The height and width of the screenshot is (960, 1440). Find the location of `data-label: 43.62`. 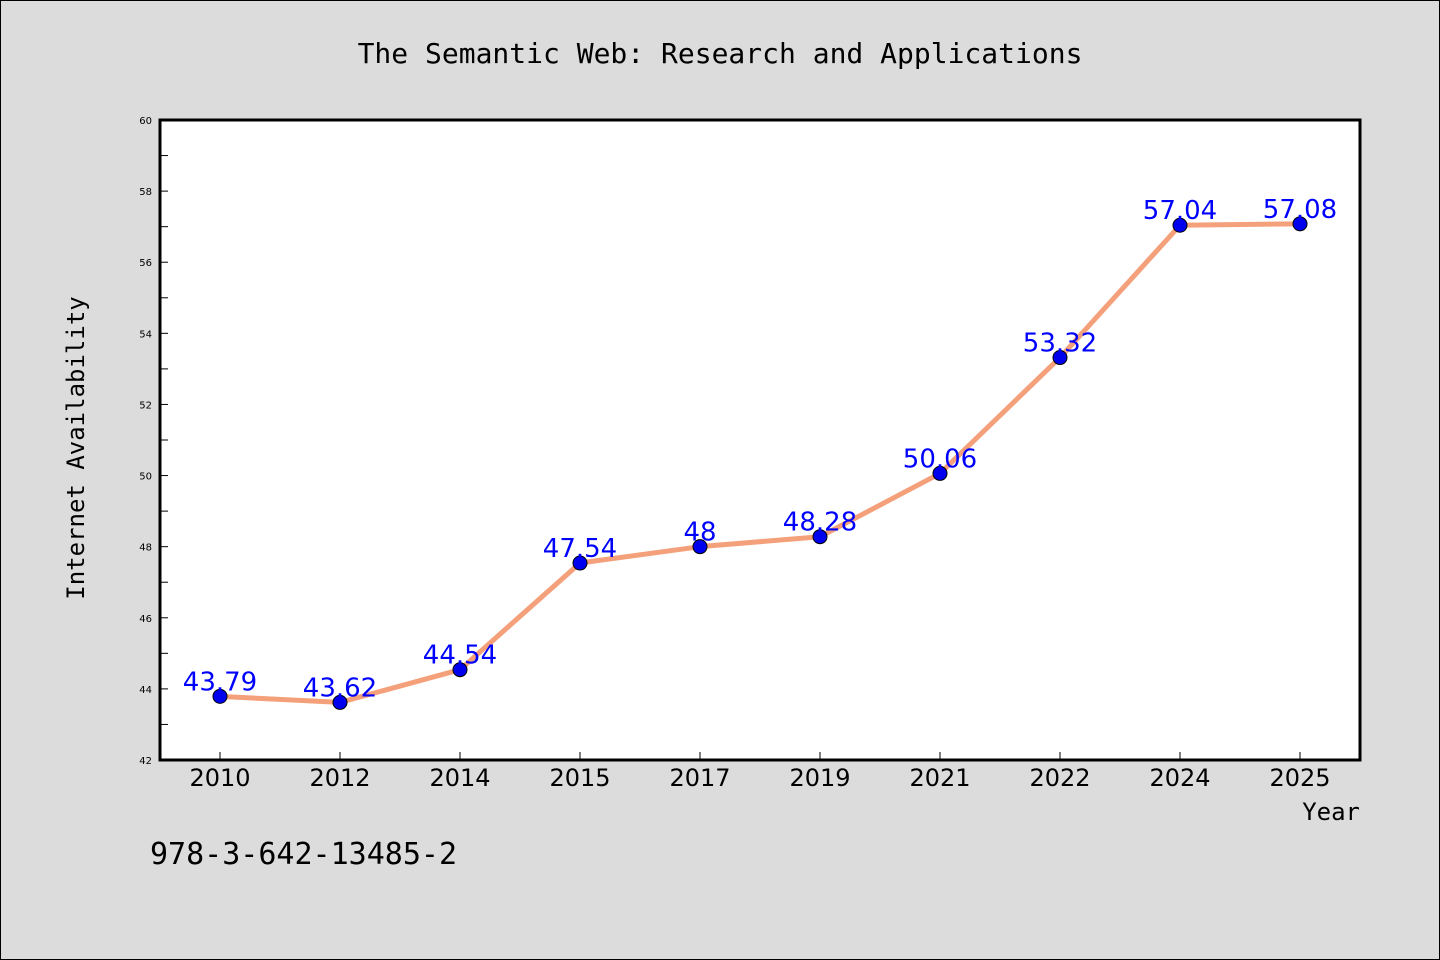

data-label: 43.62 is located at coordinates (340, 688).